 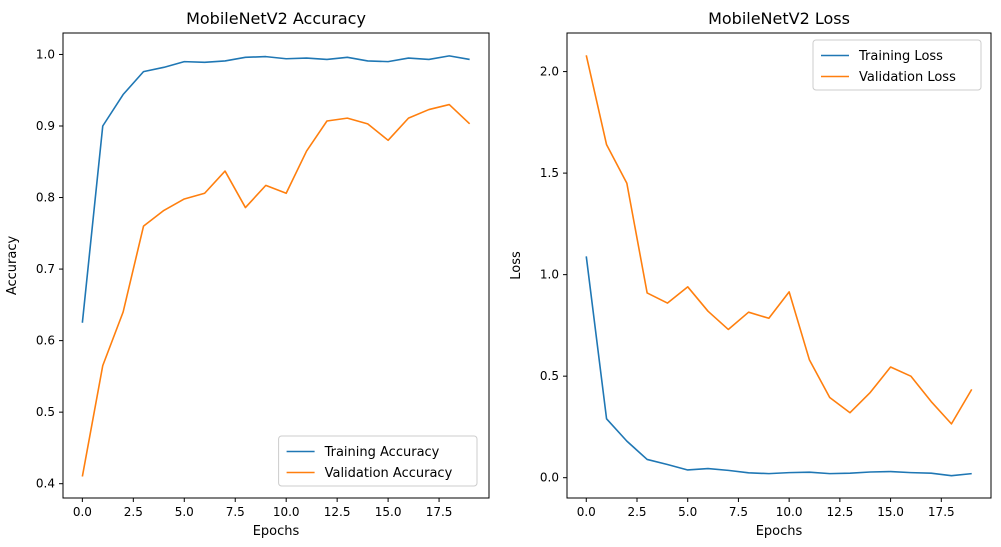 What do you see at coordinates (45, 269) in the screenshot?
I see `y-tick-label: 0.7` at bounding box center [45, 269].